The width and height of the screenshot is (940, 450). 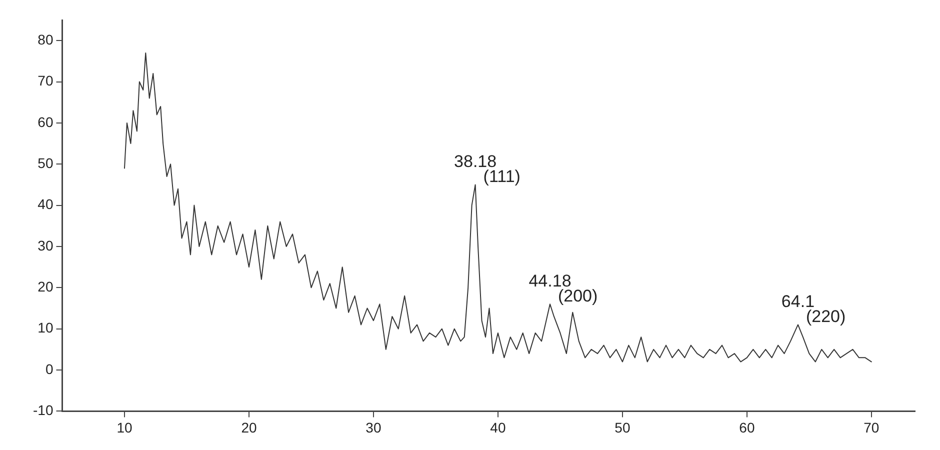 What do you see at coordinates (124, 427) in the screenshot?
I see `x-tick-label: 10` at bounding box center [124, 427].